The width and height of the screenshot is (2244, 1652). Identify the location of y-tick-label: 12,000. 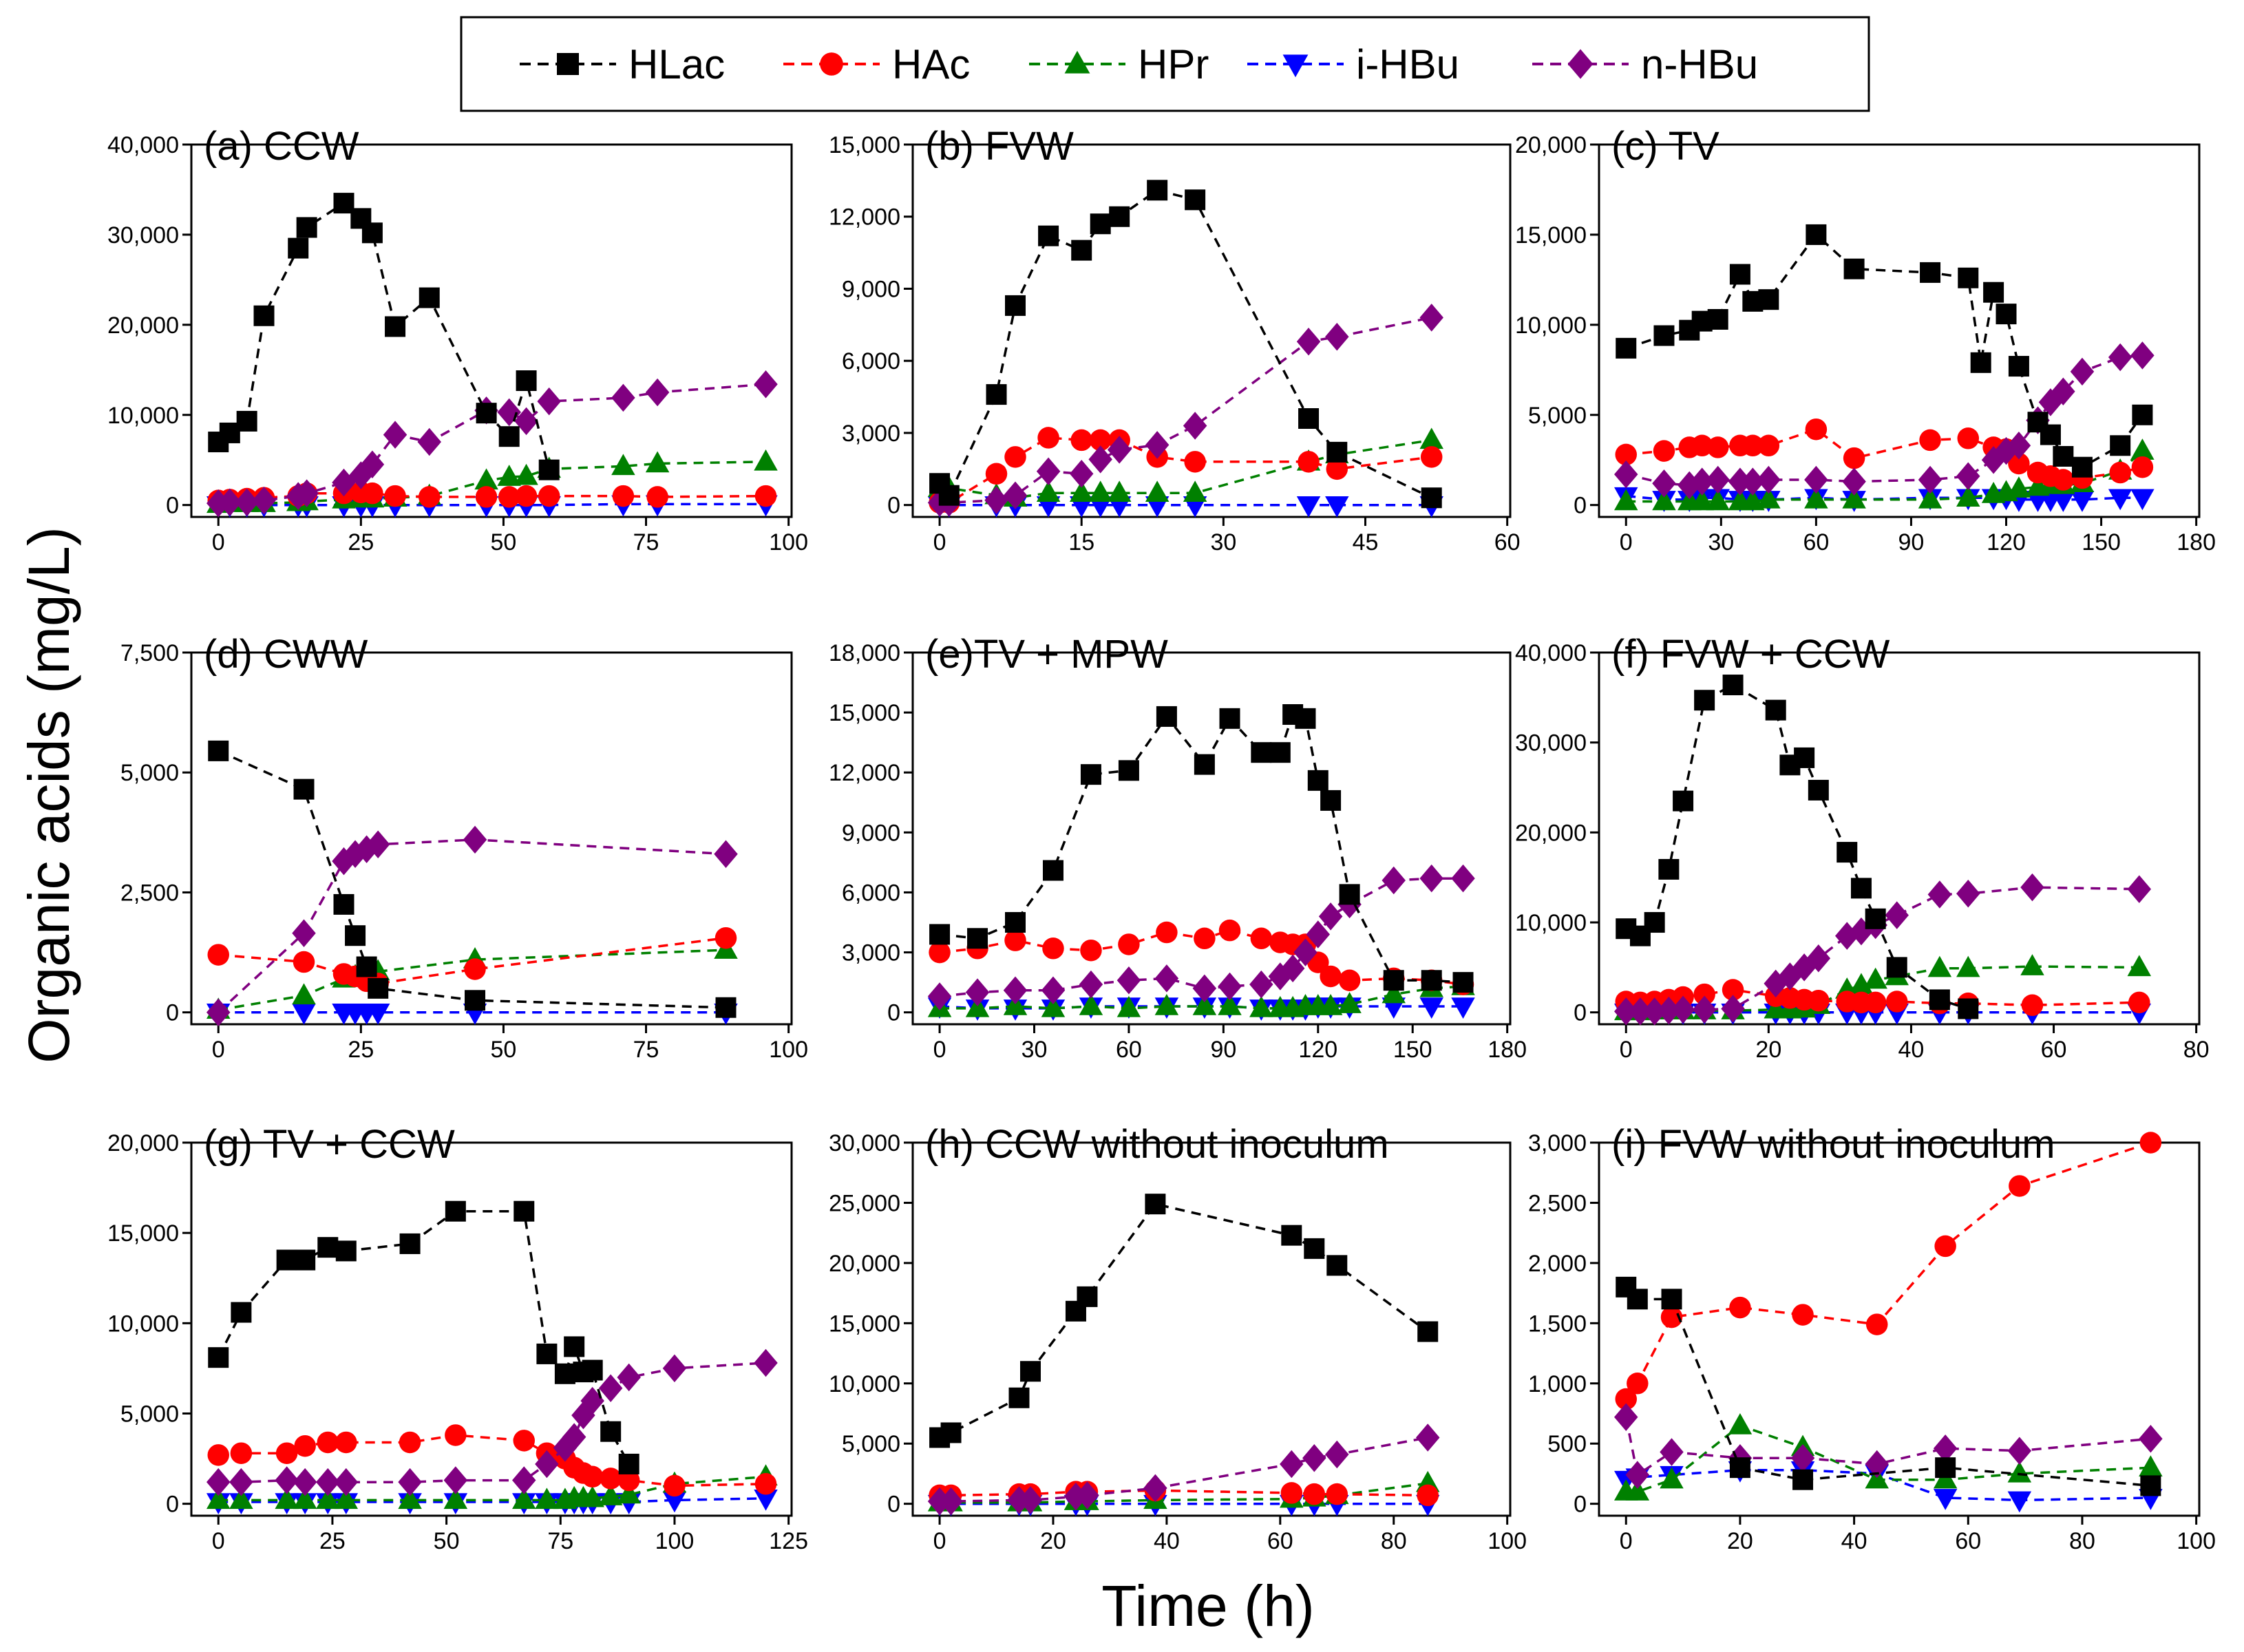
(865, 217).